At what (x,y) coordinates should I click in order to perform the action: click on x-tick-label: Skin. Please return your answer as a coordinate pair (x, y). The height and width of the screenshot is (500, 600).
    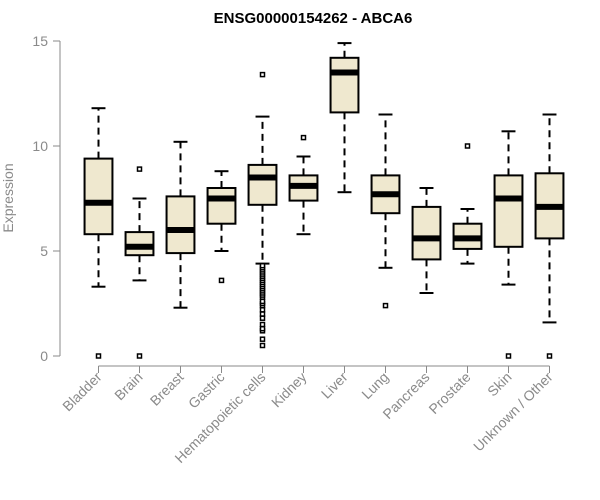
    Looking at the image, I should click on (499, 384).